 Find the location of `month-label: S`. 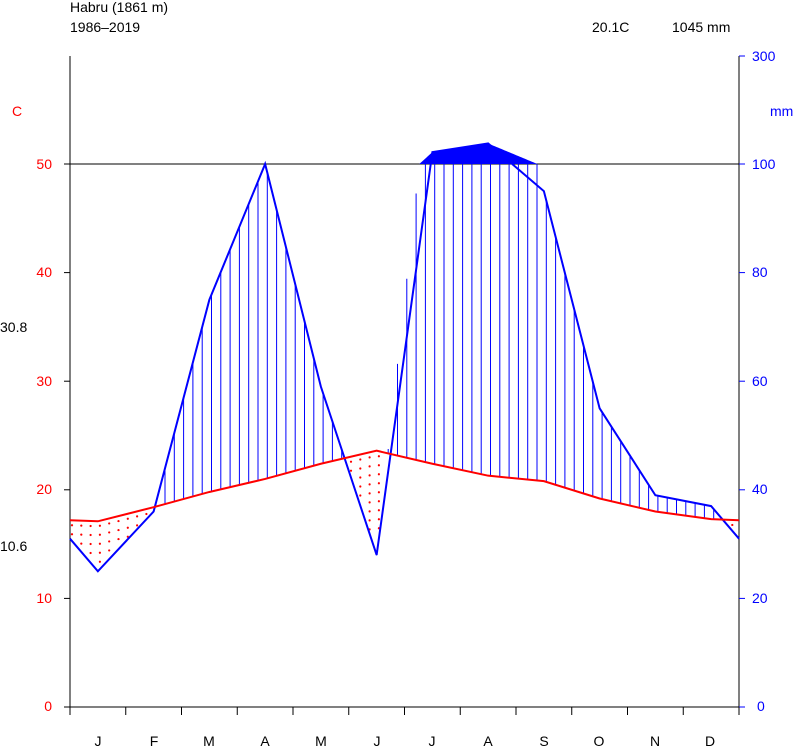

month-label: S is located at coordinates (543, 741).